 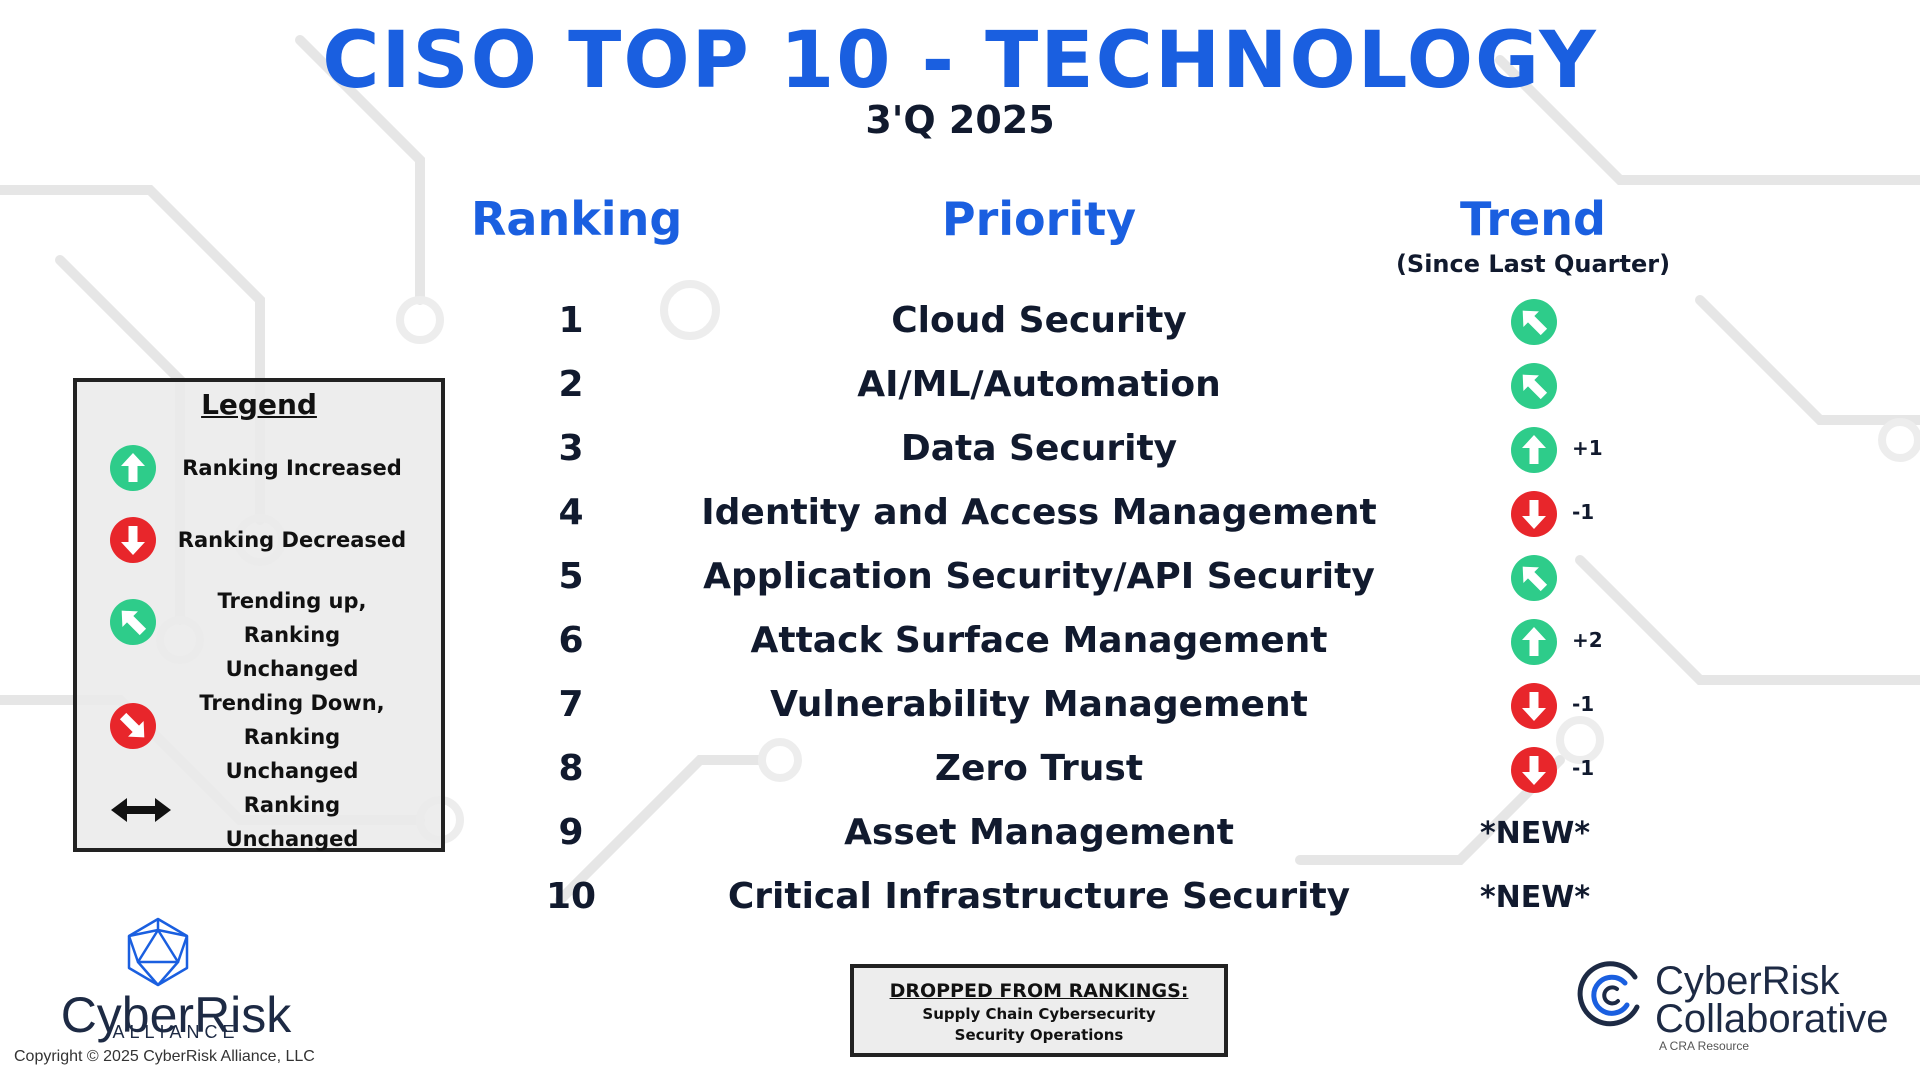 I want to click on priority-label: Cloud Security, so click(x=1039, y=320).